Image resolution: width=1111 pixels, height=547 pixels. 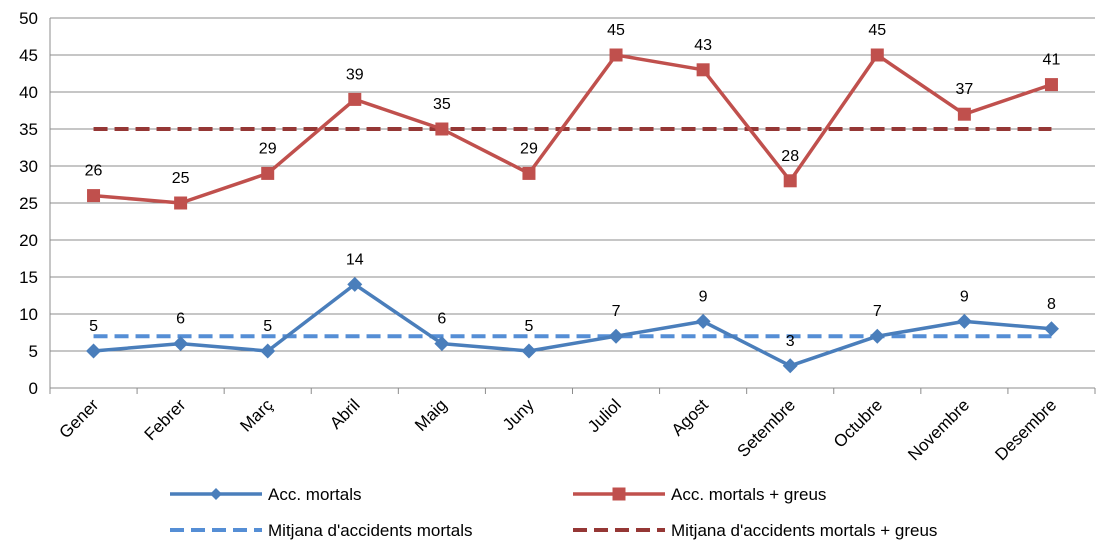 I want to click on y-tick-label: 50, so click(x=28, y=18).